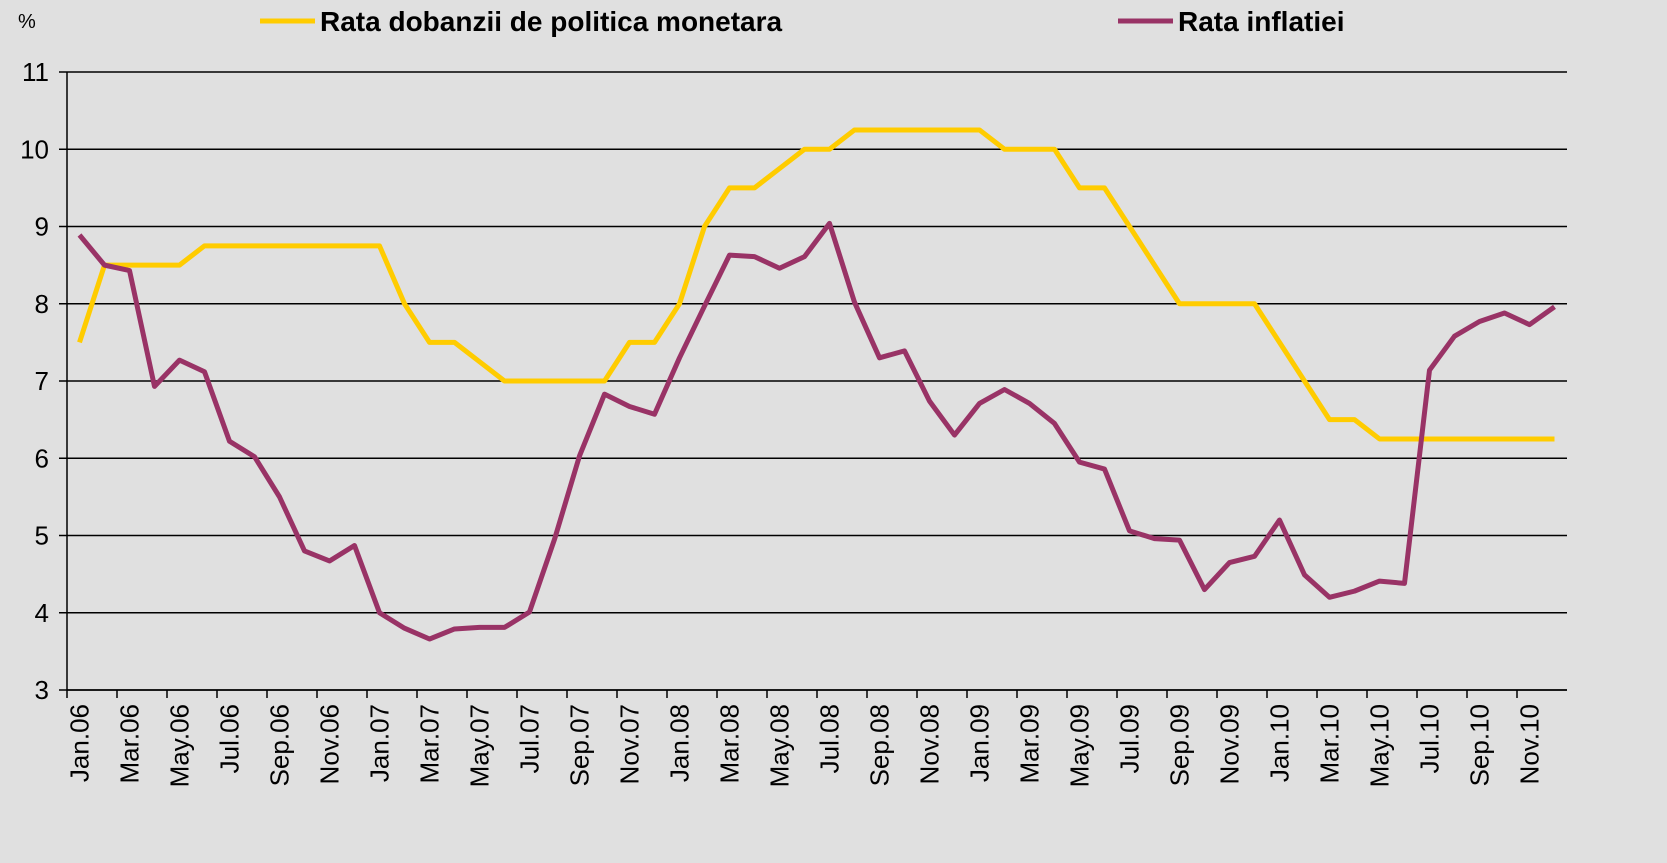 This screenshot has height=863, width=1667. What do you see at coordinates (42, 304) in the screenshot?
I see `y-tick-label: 8` at bounding box center [42, 304].